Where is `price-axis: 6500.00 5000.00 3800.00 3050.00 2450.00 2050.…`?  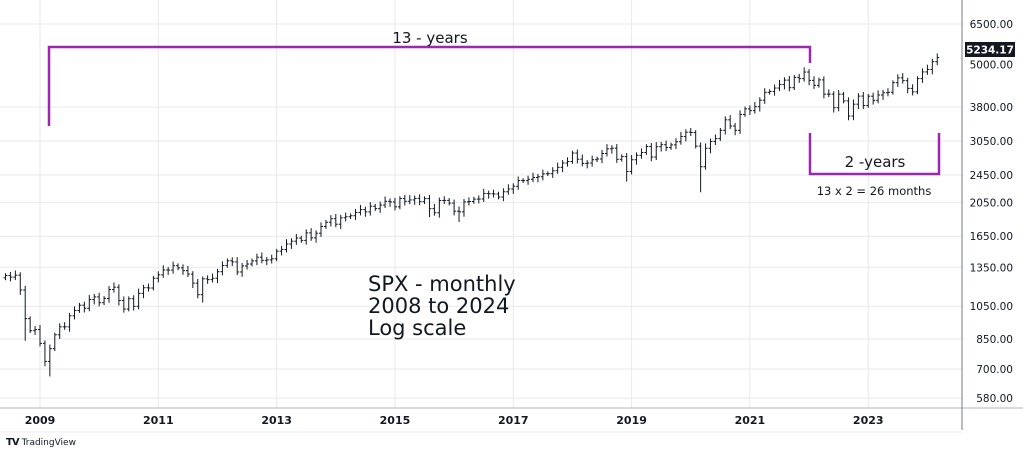
price-axis: 6500.00 5000.00 3800.00 3050.00 2450.00 2050.… is located at coordinates (991, 212).